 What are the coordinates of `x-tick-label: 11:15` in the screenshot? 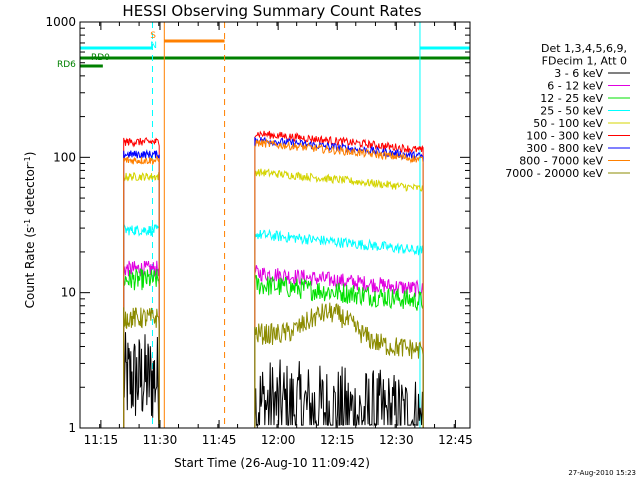 It's located at (101, 440).